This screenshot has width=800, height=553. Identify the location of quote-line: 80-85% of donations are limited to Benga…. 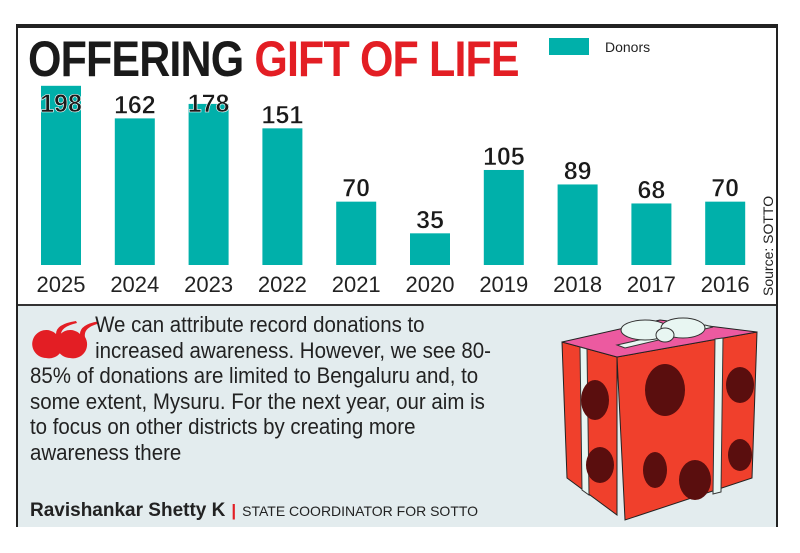
(260, 401).